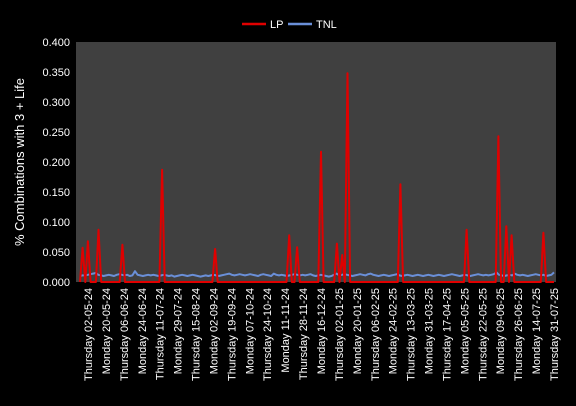 This screenshot has width=576, height=406. Describe the element at coordinates (268, 334) in the screenshot. I see `x-tick-label: Thursday 24-10-24` at that location.